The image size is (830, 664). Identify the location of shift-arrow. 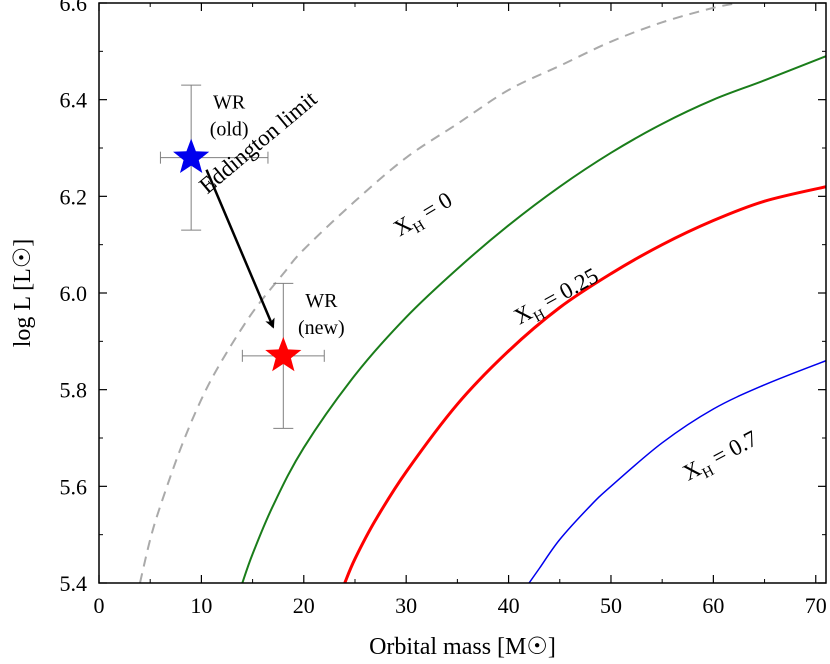
(240, 249).